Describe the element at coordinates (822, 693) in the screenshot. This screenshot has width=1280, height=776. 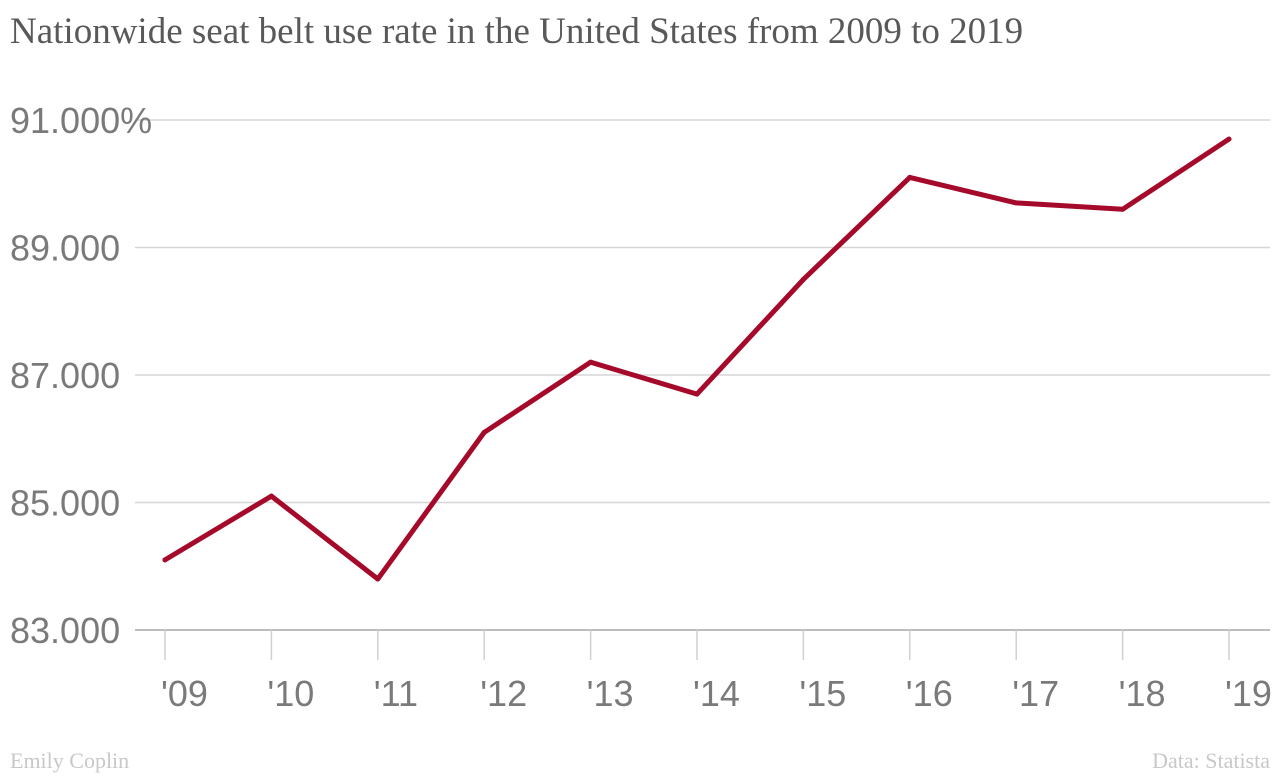
I see `x-tick-label: '15` at that location.